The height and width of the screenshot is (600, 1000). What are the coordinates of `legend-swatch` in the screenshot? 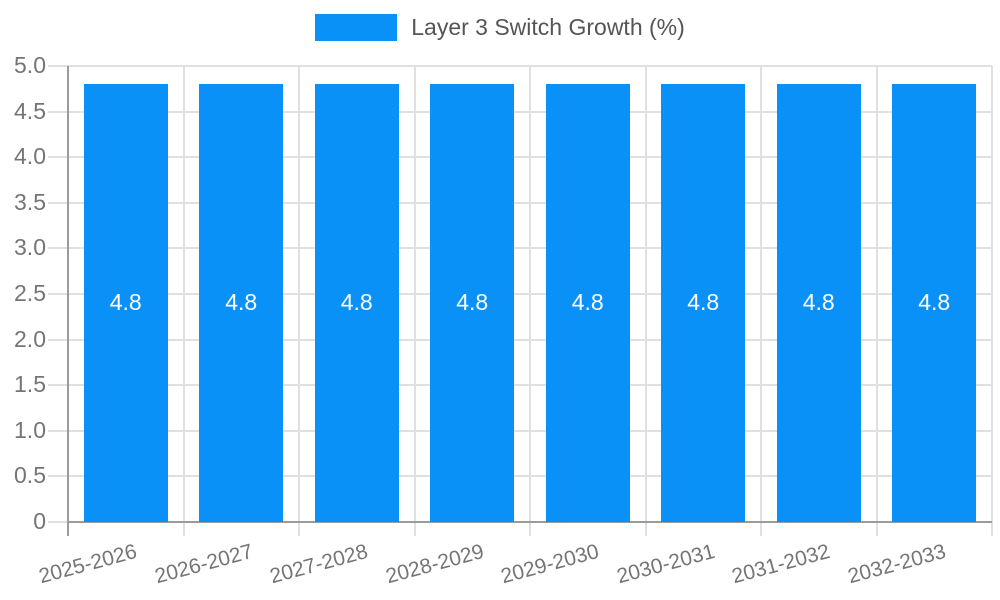 It's located at (356, 27).